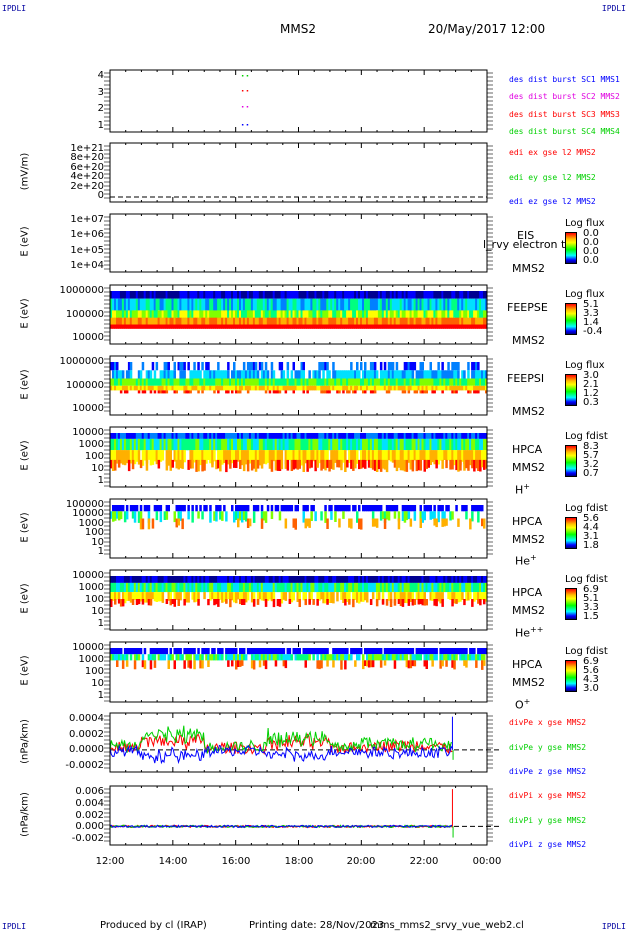 The width and height of the screenshot is (630, 934). Describe the element at coordinates (523, 561) in the screenshot. I see `species-name: He` at that location.